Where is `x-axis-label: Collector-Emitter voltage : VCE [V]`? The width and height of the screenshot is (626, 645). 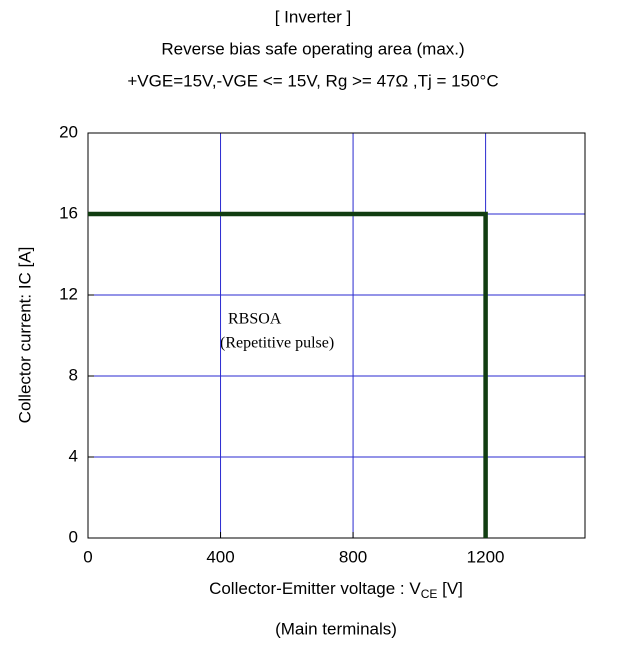 x-axis-label: Collector-Emitter voltage : VCE [V] is located at coordinates (336, 590).